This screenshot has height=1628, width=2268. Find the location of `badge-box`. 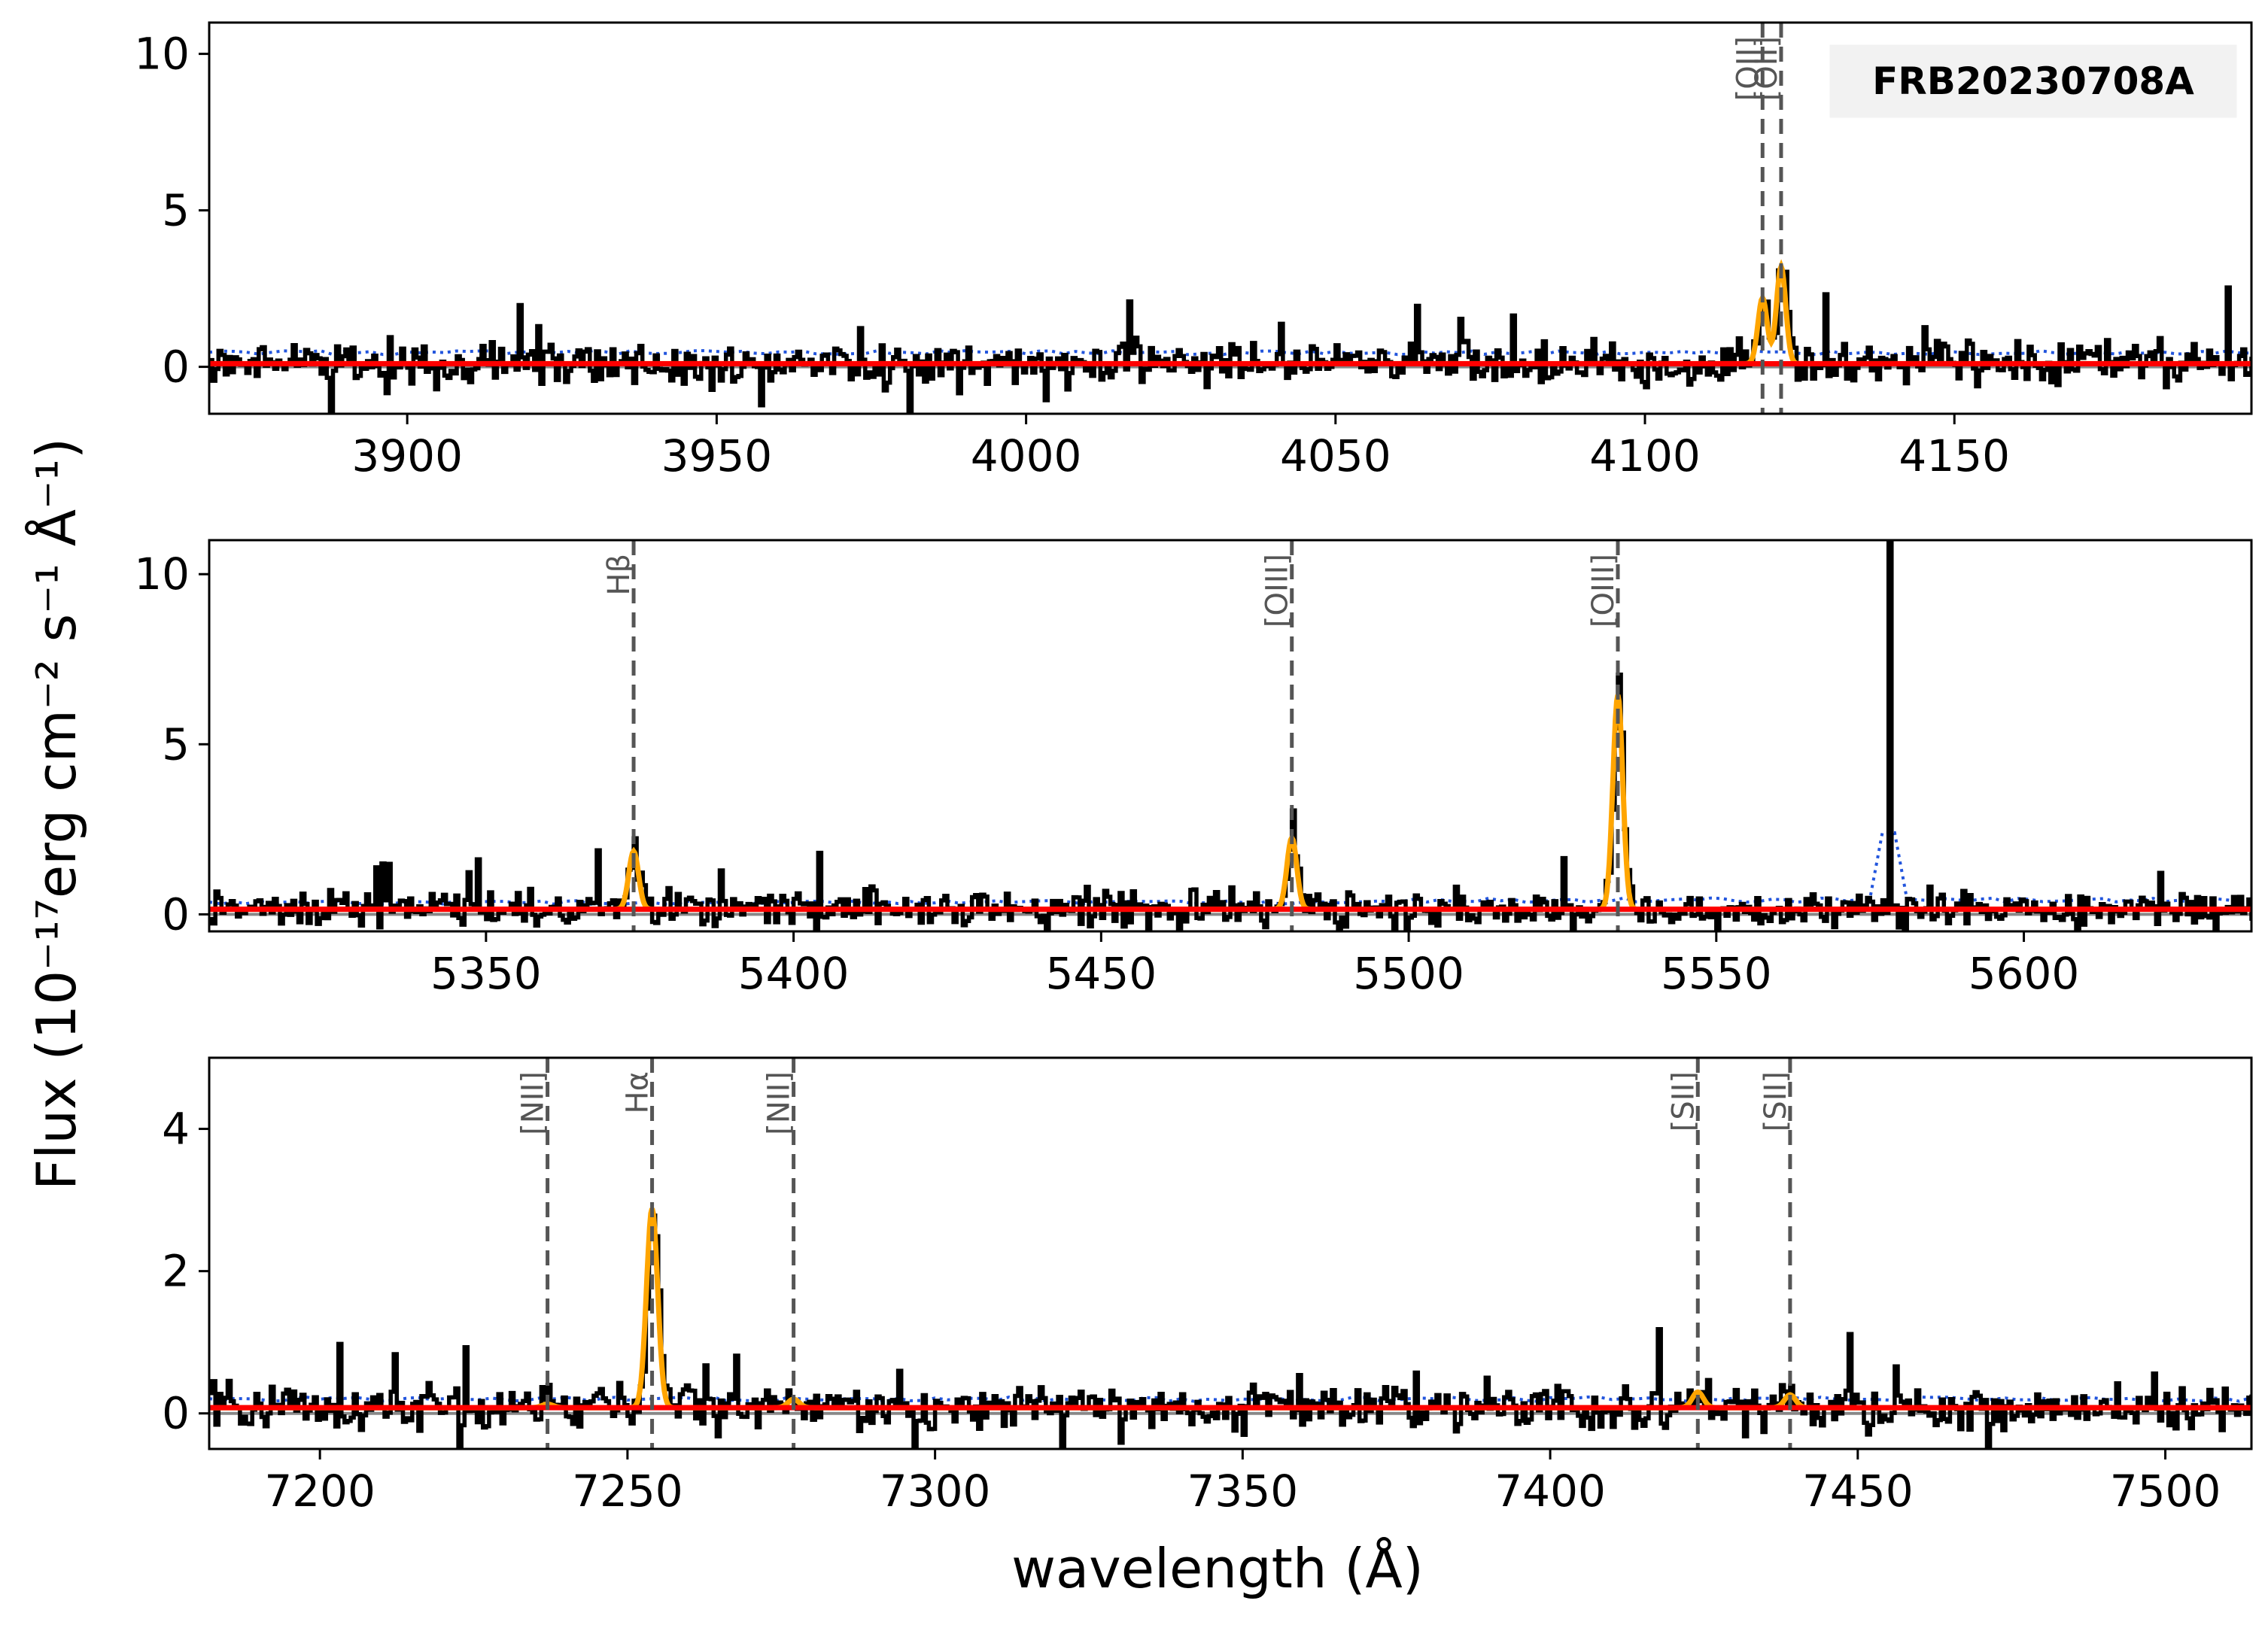

badge-box is located at coordinates (2033, 81).